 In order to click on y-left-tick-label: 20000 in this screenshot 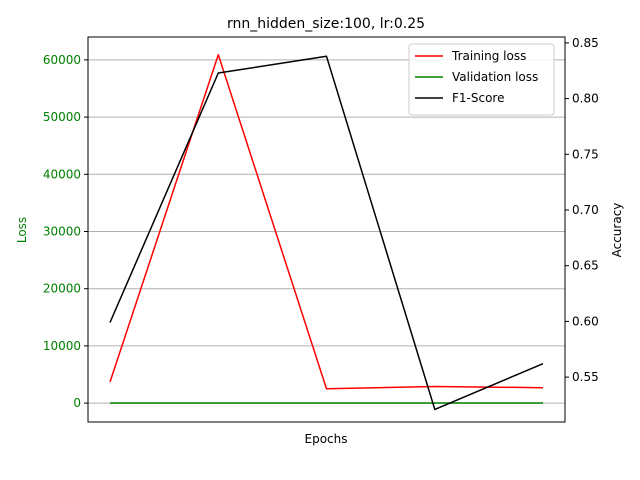, I will do `click(62, 289)`.